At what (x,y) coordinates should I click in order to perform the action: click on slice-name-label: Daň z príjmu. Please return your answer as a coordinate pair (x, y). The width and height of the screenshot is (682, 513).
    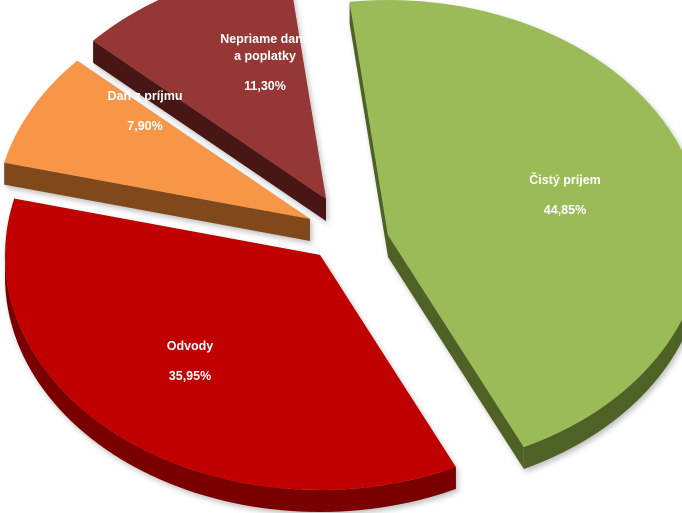
    Looking at the image, I should click on (144, 96).